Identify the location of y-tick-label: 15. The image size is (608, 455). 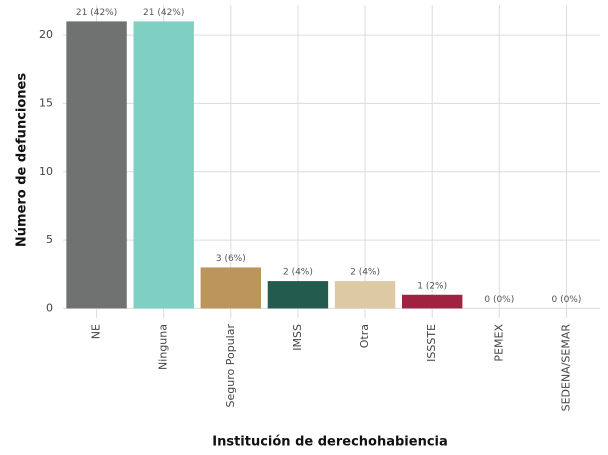
(46, 102).